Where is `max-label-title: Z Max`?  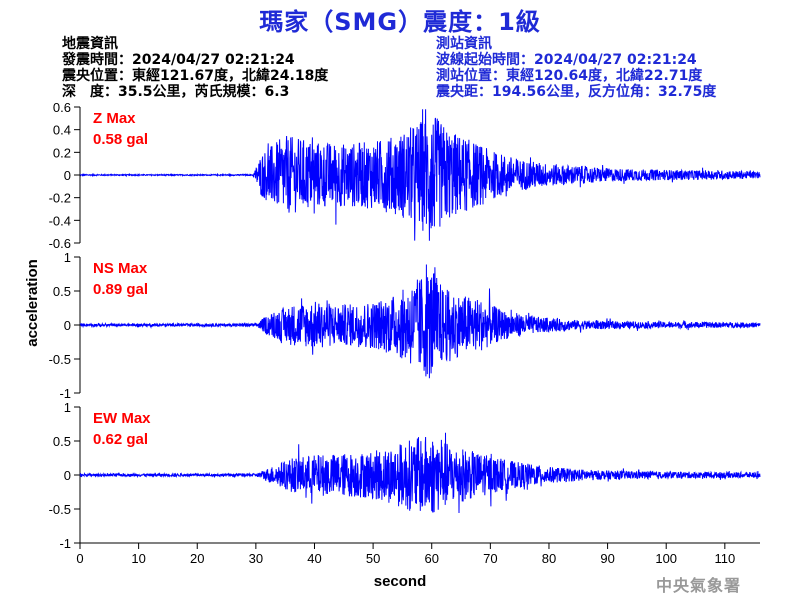 max-label-title: Z Max is located at coordinates (114, 118).